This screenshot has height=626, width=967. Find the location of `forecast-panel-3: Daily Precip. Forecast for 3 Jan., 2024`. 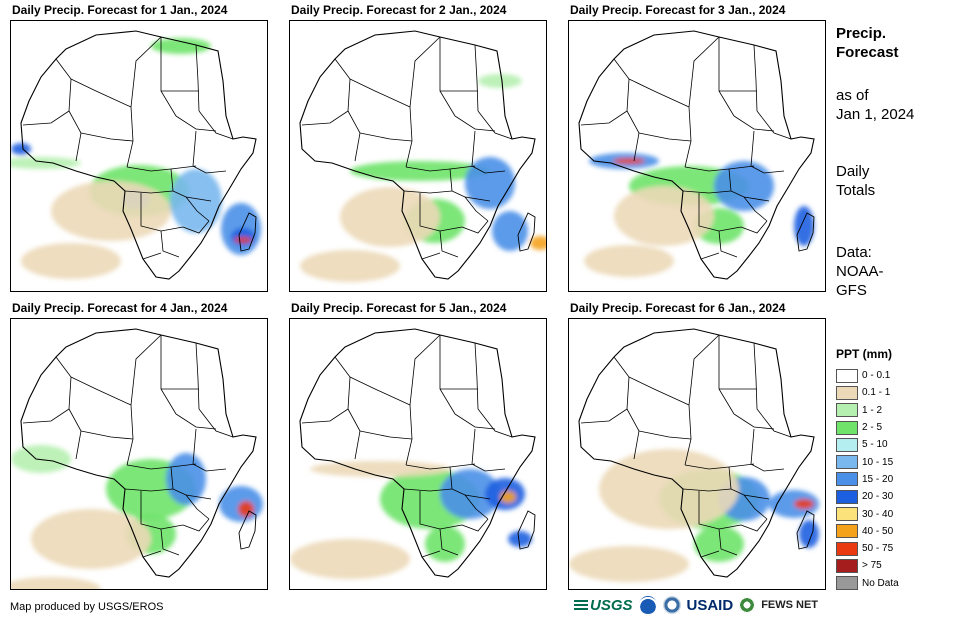

forecast-panel-3: Daily Precip. Forecast for 3 Jan., 2024 is located at coordinates (697, 148).